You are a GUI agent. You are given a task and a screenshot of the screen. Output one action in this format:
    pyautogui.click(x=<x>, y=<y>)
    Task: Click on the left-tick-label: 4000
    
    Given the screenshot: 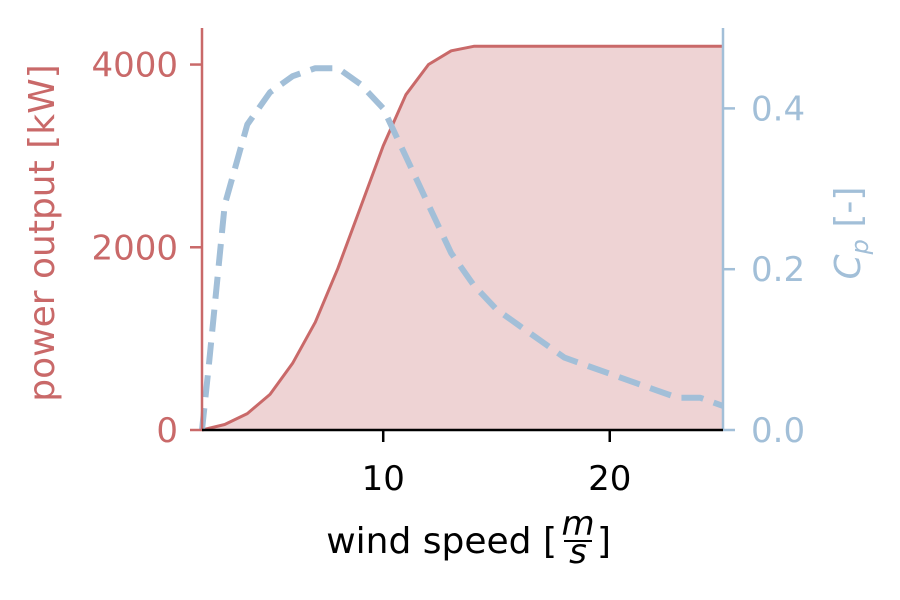 What is the action you would take?
    pyautogui.click(x=134, y=66)
    